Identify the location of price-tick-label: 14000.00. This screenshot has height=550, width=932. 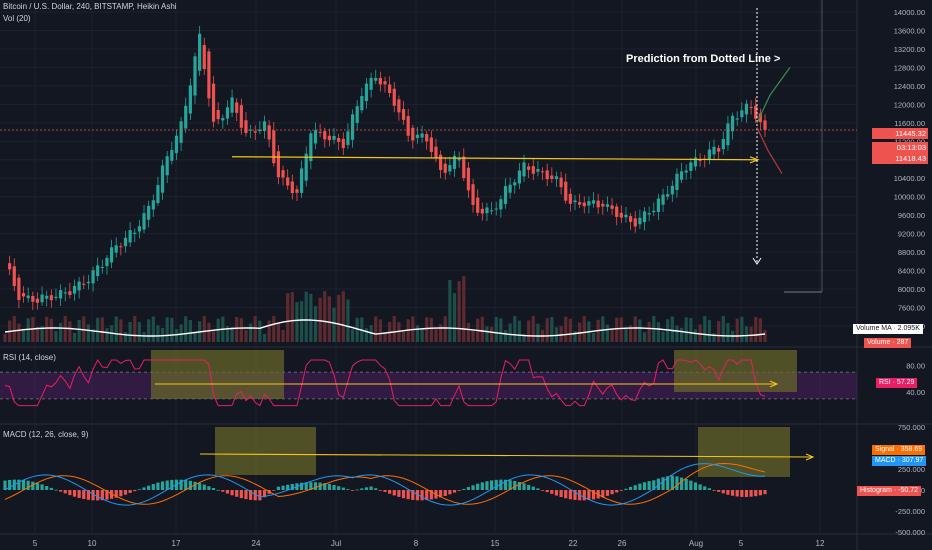
(909, 12).